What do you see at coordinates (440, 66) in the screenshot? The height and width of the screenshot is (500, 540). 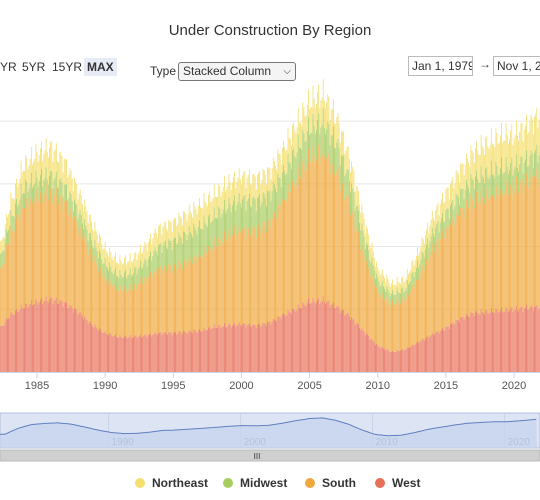 I see `date-from-input: Jan 1, 1979` at bounding box center [440, 66].